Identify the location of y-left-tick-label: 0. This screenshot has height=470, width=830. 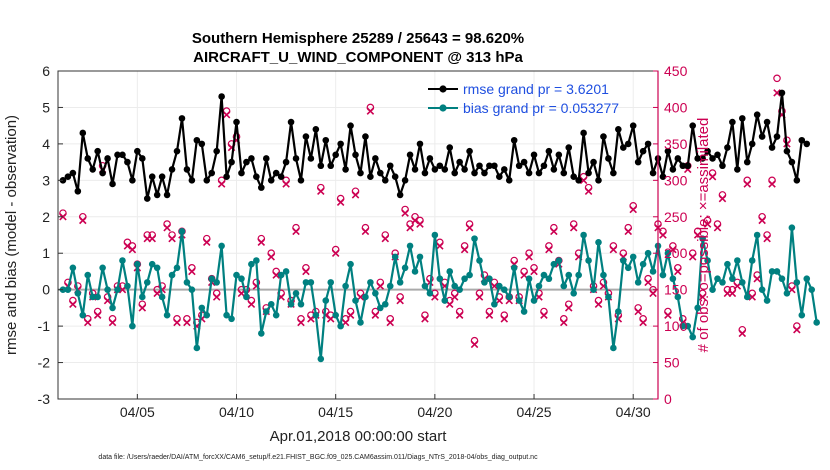
(46, 290).